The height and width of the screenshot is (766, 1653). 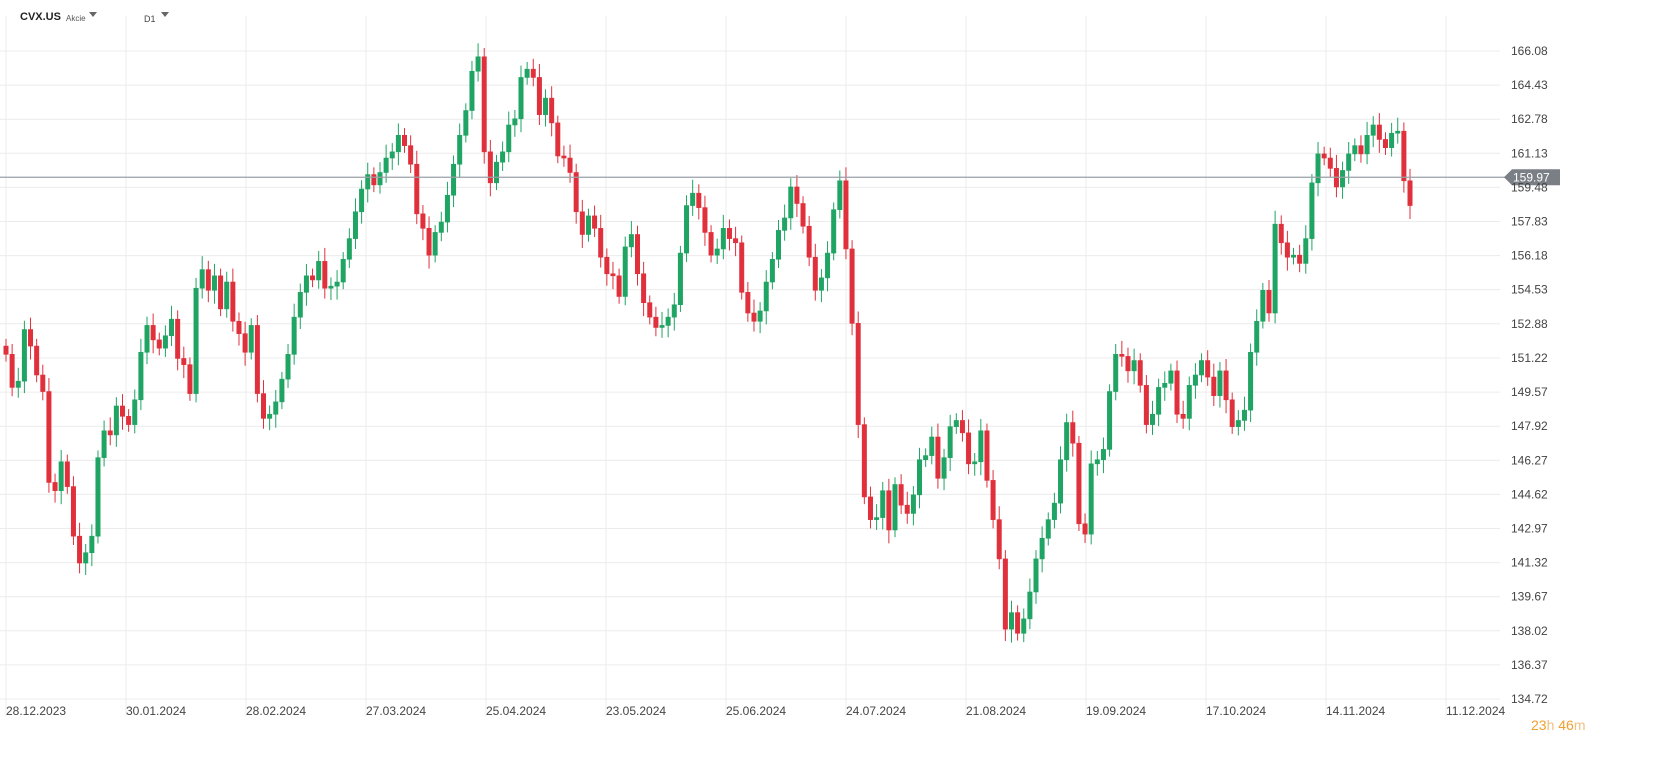 What do you see at coordinates (396, 711) in the screenshot?
I see `x-tick-label: 27.03.2024` at bounding box center [396, 711].